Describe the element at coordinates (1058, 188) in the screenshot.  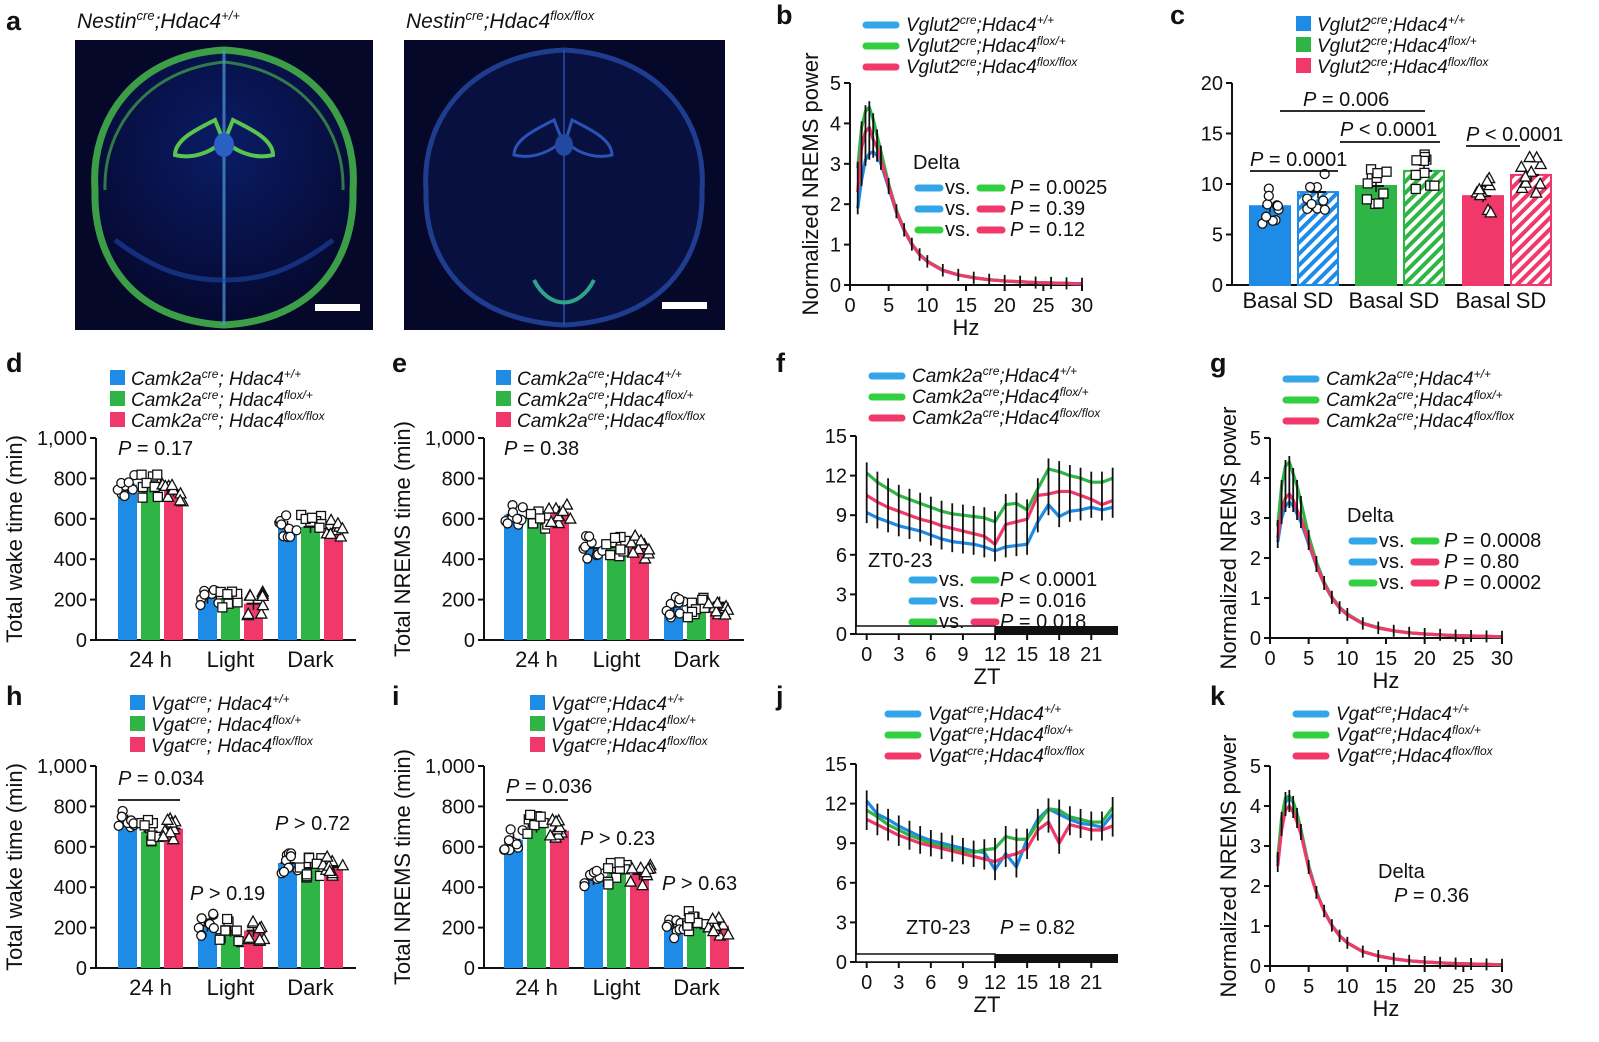
I see `stat-label: P = 0.0025` at that location.